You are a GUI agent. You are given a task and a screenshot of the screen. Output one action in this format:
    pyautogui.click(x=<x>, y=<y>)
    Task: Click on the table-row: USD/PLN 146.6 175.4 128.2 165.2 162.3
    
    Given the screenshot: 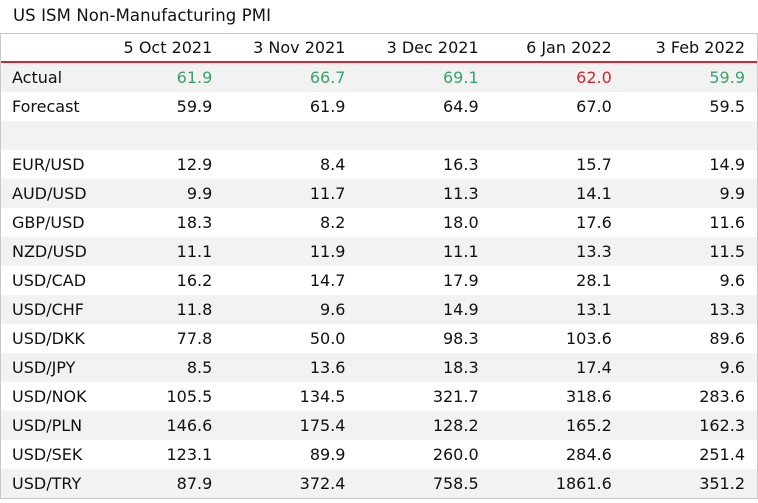 What is the action you would take?
    pyautogui.click(x=379, y=425)
    